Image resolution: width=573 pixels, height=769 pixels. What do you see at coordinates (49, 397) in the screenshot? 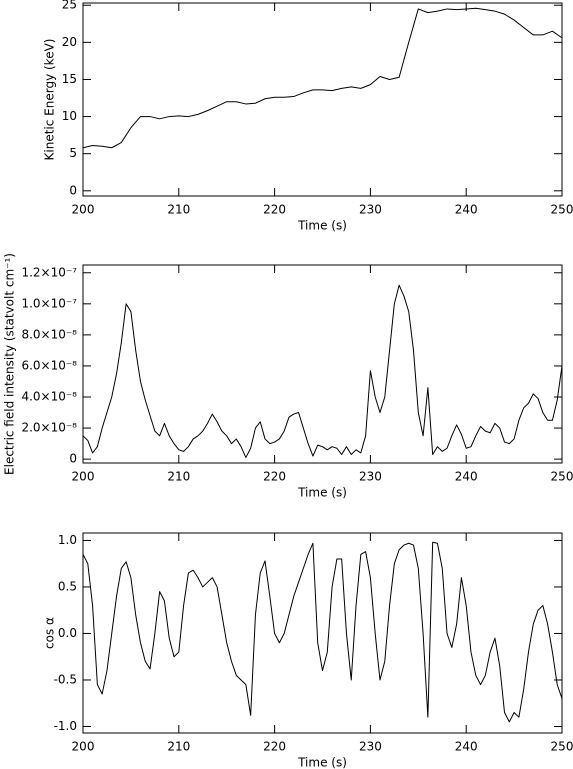
I see `y-tick-label: 4.0×10⁻⁸` at bounding box center [49, 397].